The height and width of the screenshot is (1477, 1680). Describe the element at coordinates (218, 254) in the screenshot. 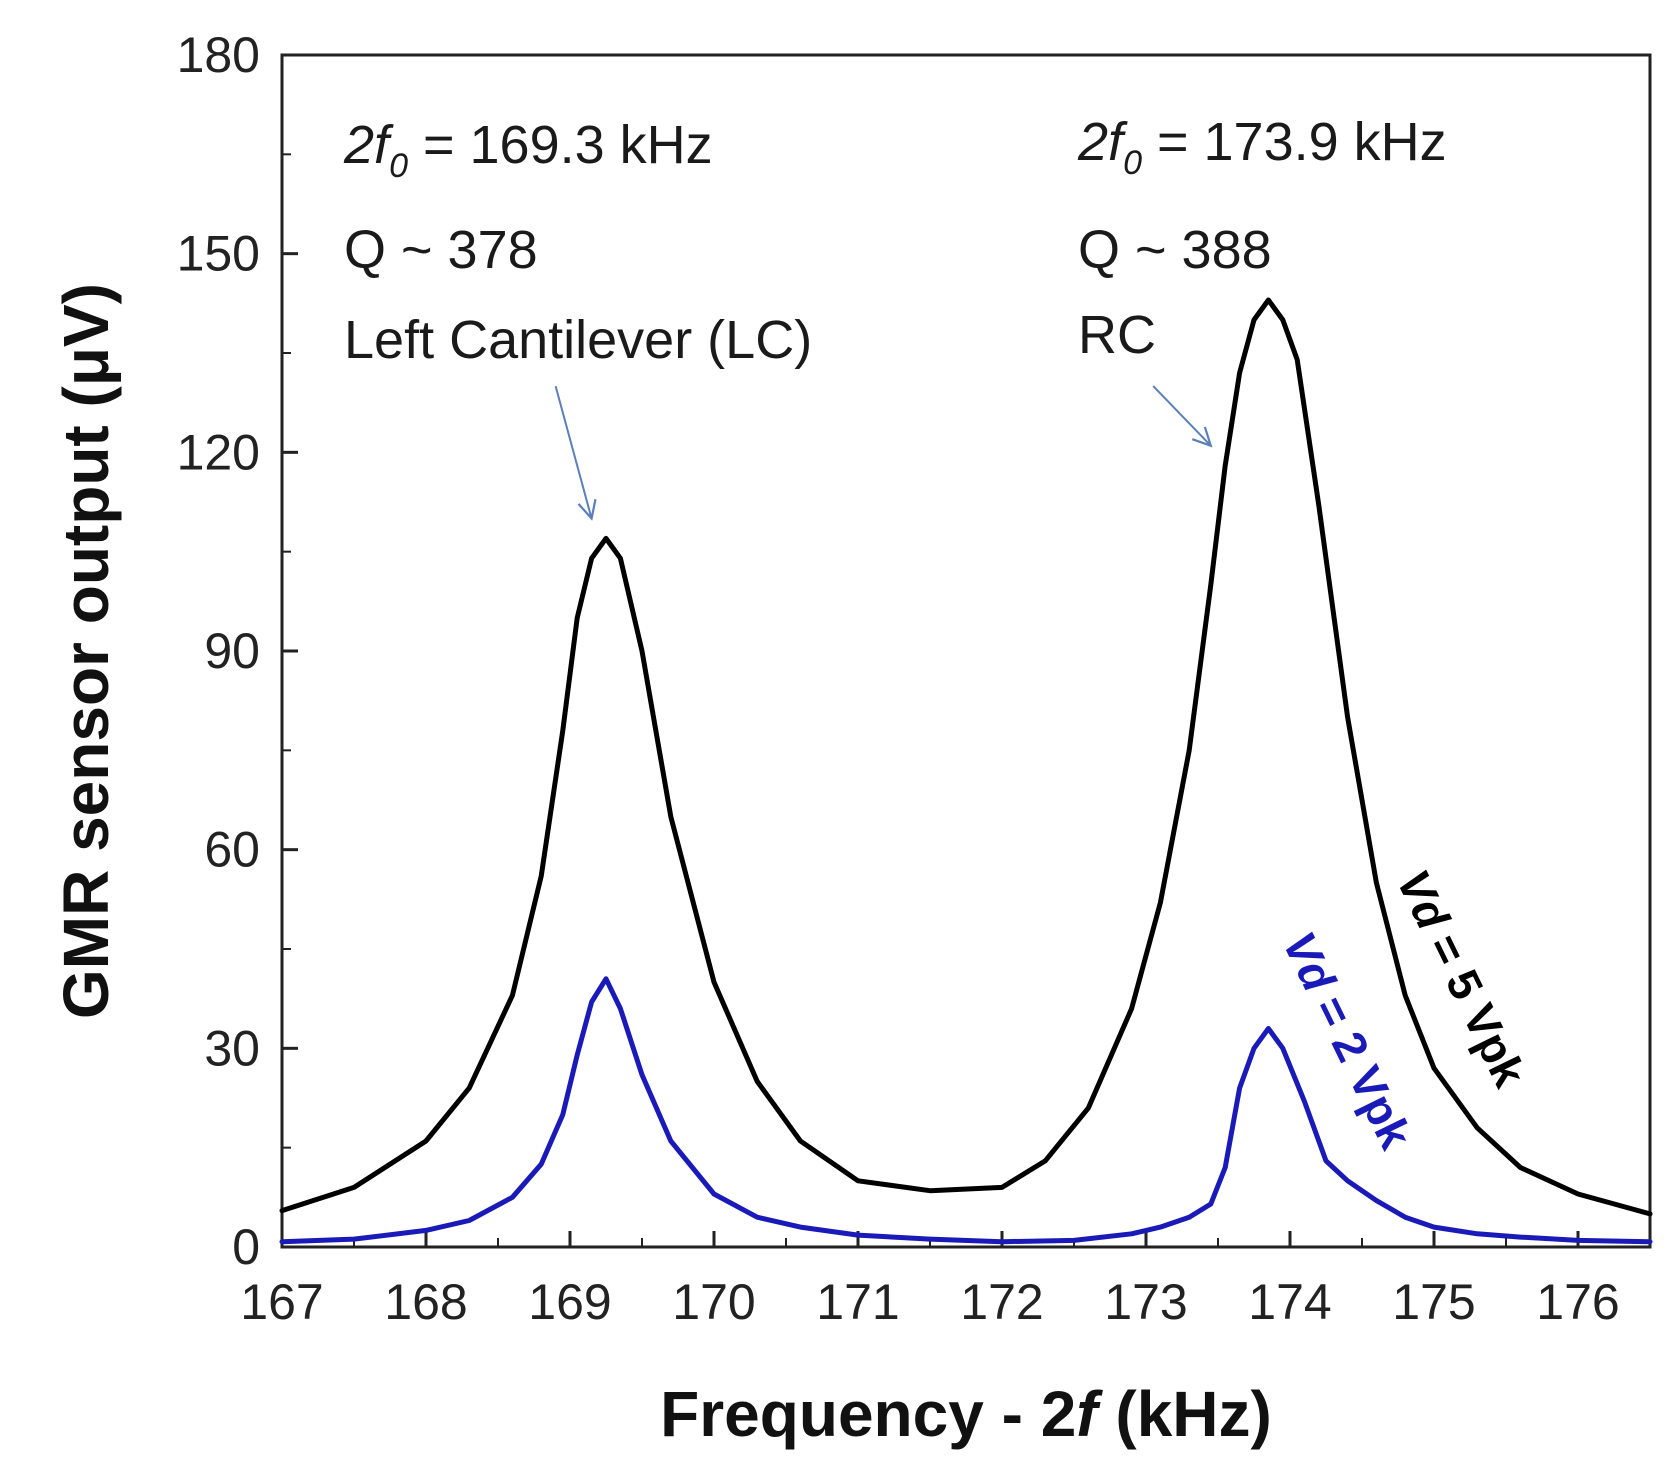

I see `y-tick-label: 150` at that location.